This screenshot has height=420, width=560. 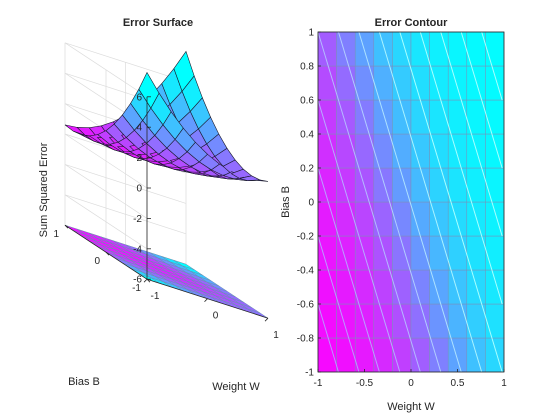 What do you see at coordinates (139, 128) in the screenshot?
I see `z-tick-label: 4` at bounding box center [139, 128].